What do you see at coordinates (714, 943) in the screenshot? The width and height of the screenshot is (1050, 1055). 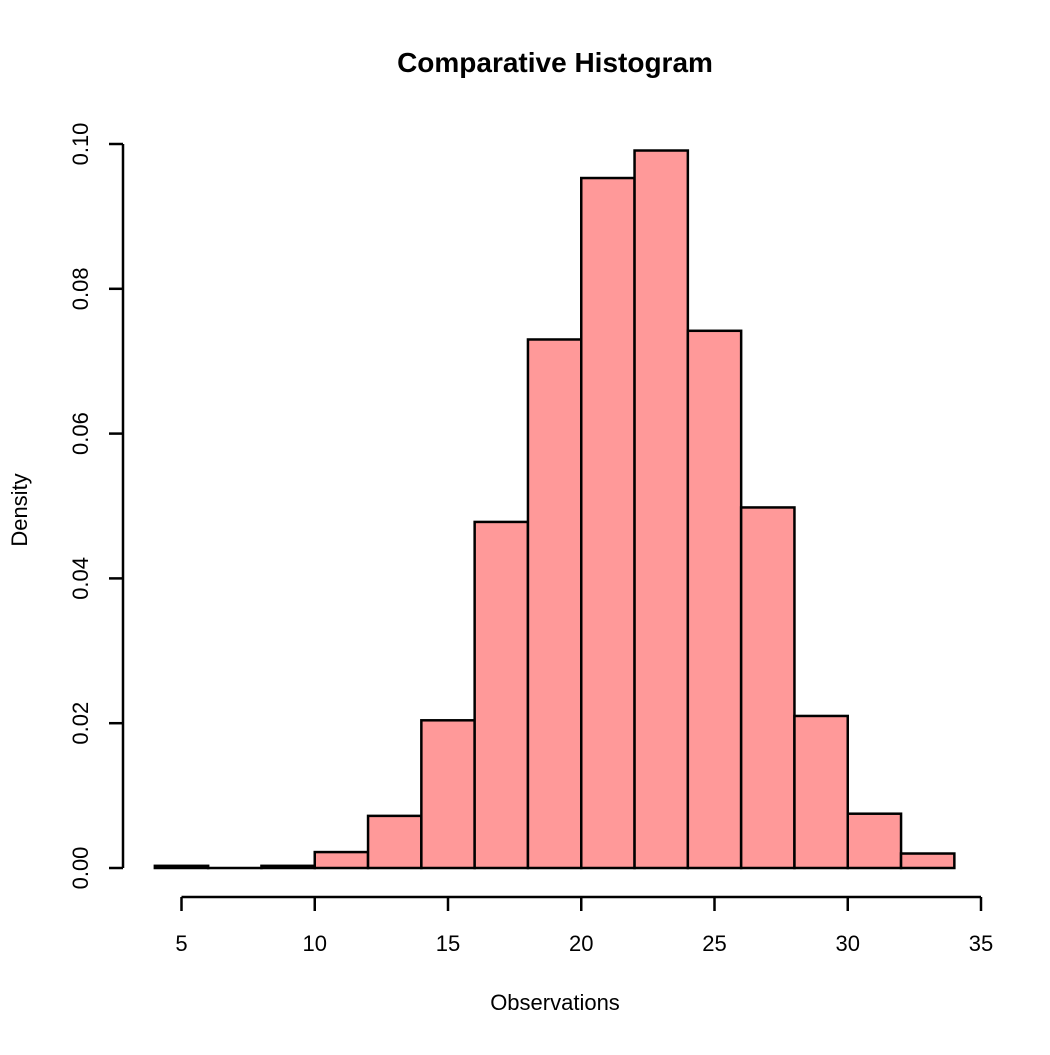 I see `x-tick-label: 25` at bounding box center [714, 943].